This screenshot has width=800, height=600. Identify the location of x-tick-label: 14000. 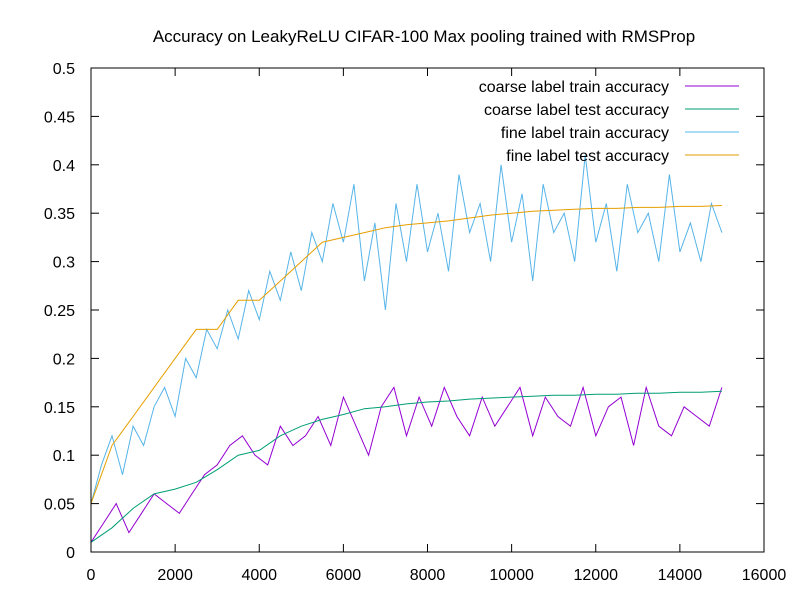
(680, 575).